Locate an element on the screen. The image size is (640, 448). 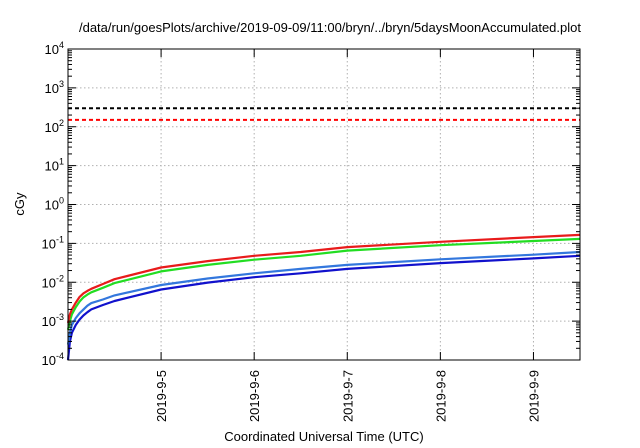
x-tick-label: 2019-9-9 is located at coordinates (533, 396).